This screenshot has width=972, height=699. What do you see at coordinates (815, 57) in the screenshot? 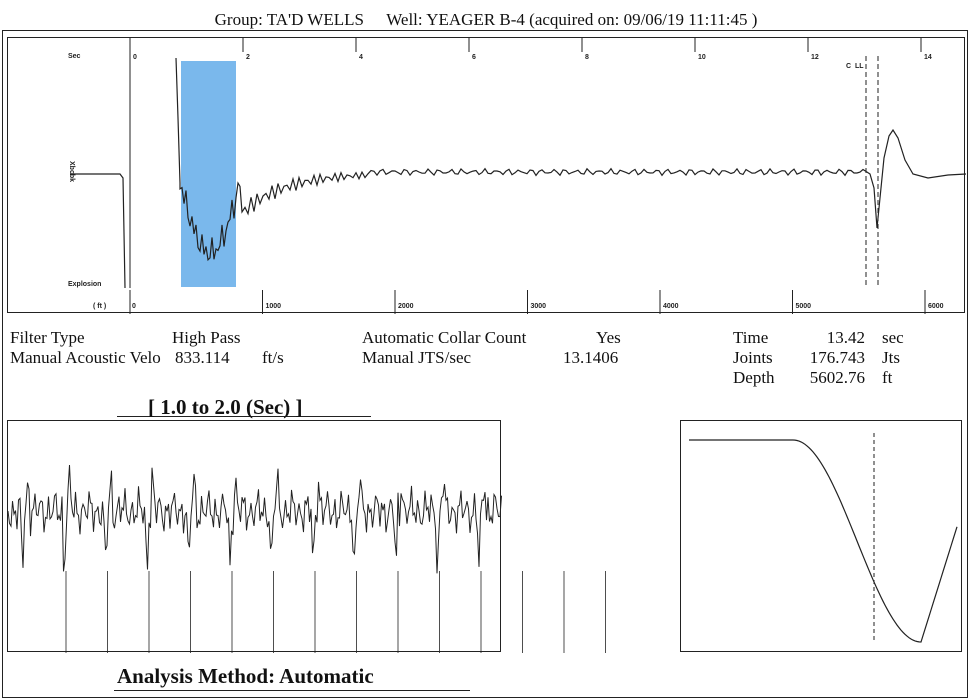
I see `top-tick-label: 12` at bounding box center [815, 57].